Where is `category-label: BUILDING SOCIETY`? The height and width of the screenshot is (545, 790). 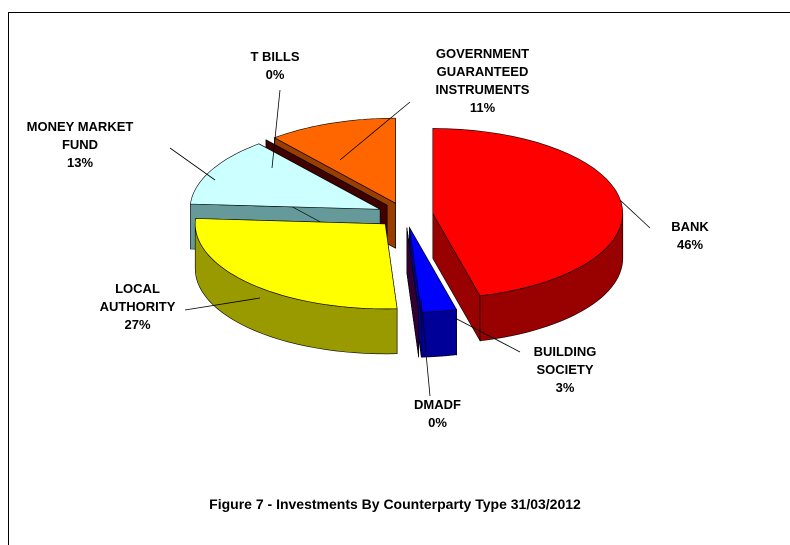
category-label: BUILDING SOCIETY is located at coordinates (565, 360).